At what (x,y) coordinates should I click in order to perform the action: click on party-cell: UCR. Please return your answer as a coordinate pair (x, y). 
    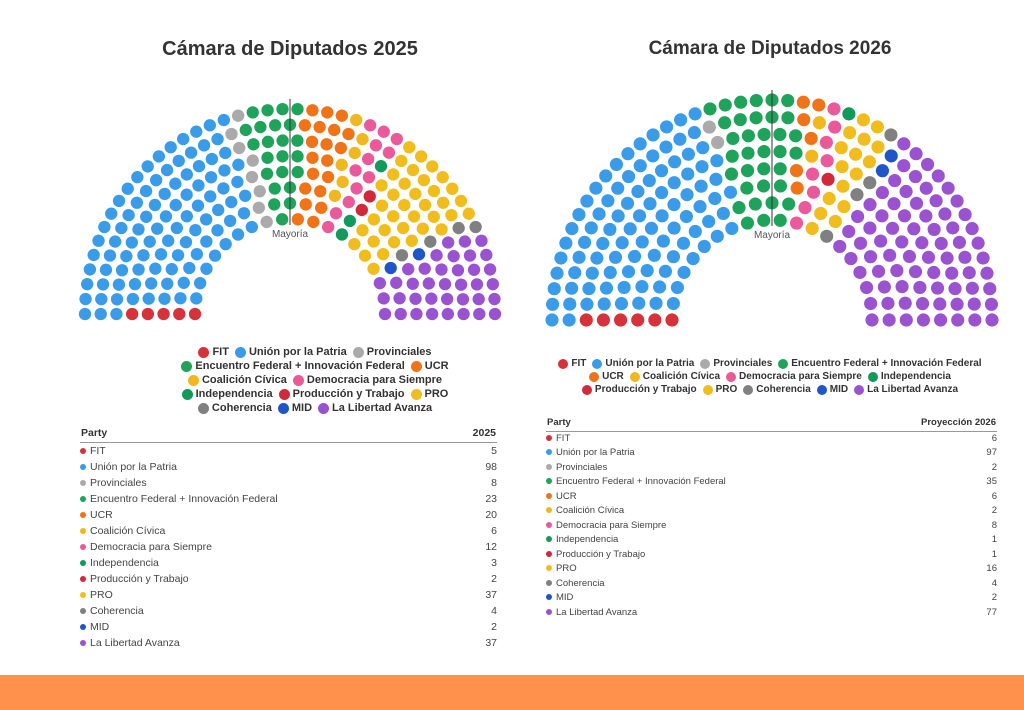
    Looking at the image, I should click on (265, 515).